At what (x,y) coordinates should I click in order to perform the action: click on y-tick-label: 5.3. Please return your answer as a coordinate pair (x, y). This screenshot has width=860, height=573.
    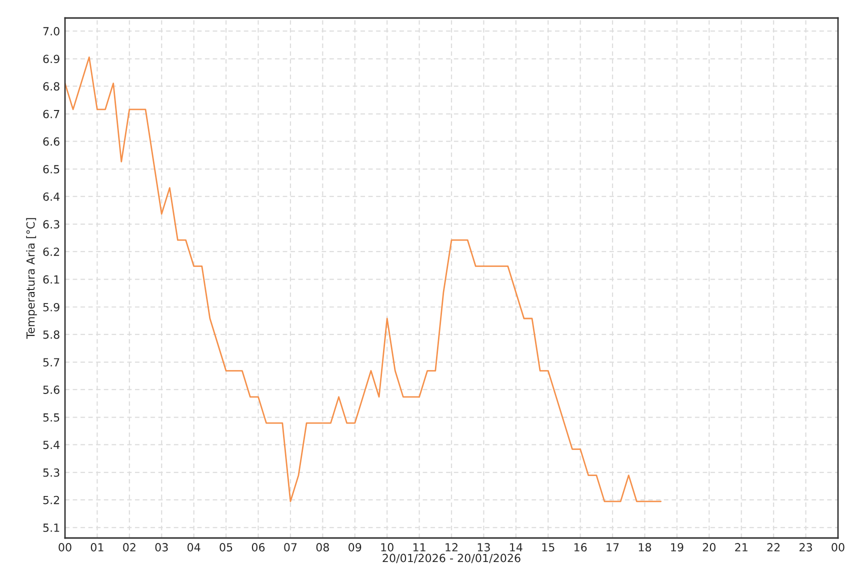
    Looking at the image, I should click on (51, 472).